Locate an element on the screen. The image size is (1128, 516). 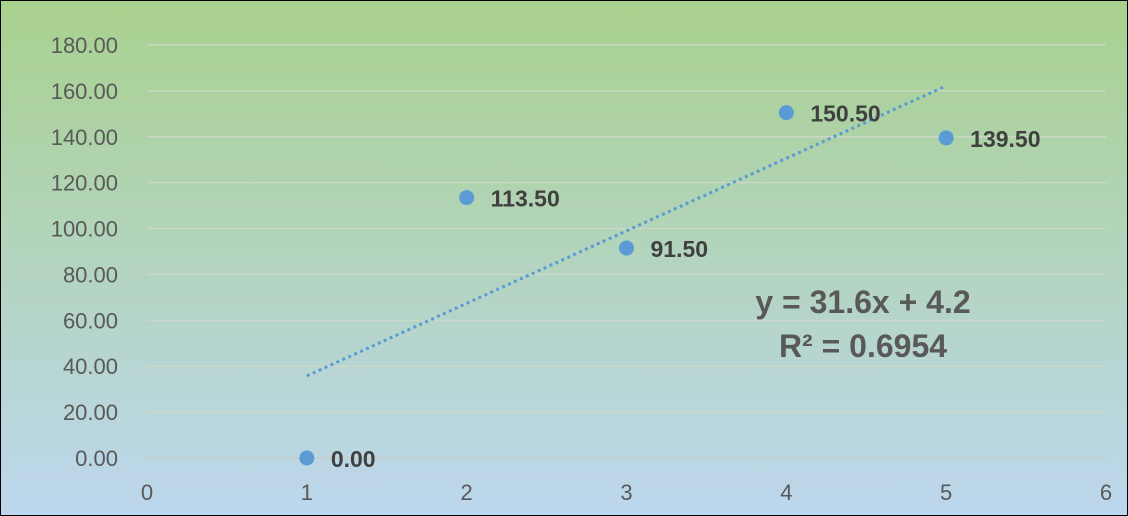
trendline-equation: y = 31.6x + 4.2 is located at coordinates (862, 302).